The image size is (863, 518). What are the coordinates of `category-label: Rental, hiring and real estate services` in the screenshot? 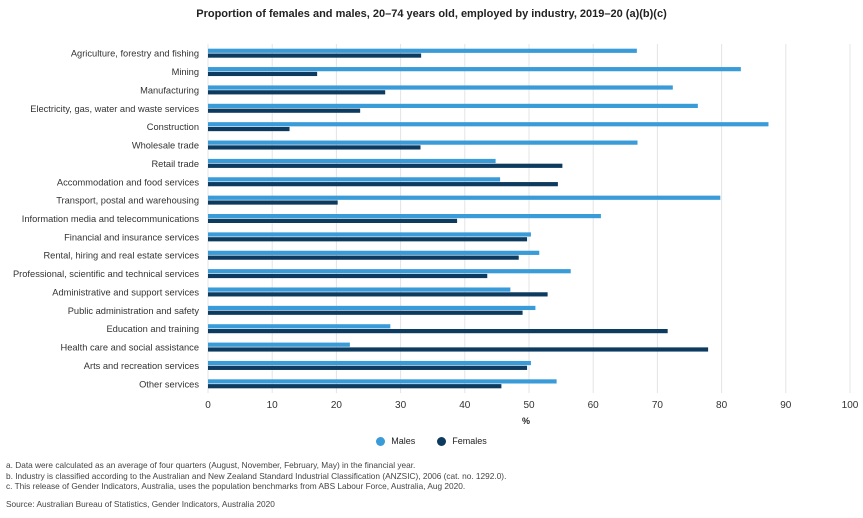 It's located at (121, 256).